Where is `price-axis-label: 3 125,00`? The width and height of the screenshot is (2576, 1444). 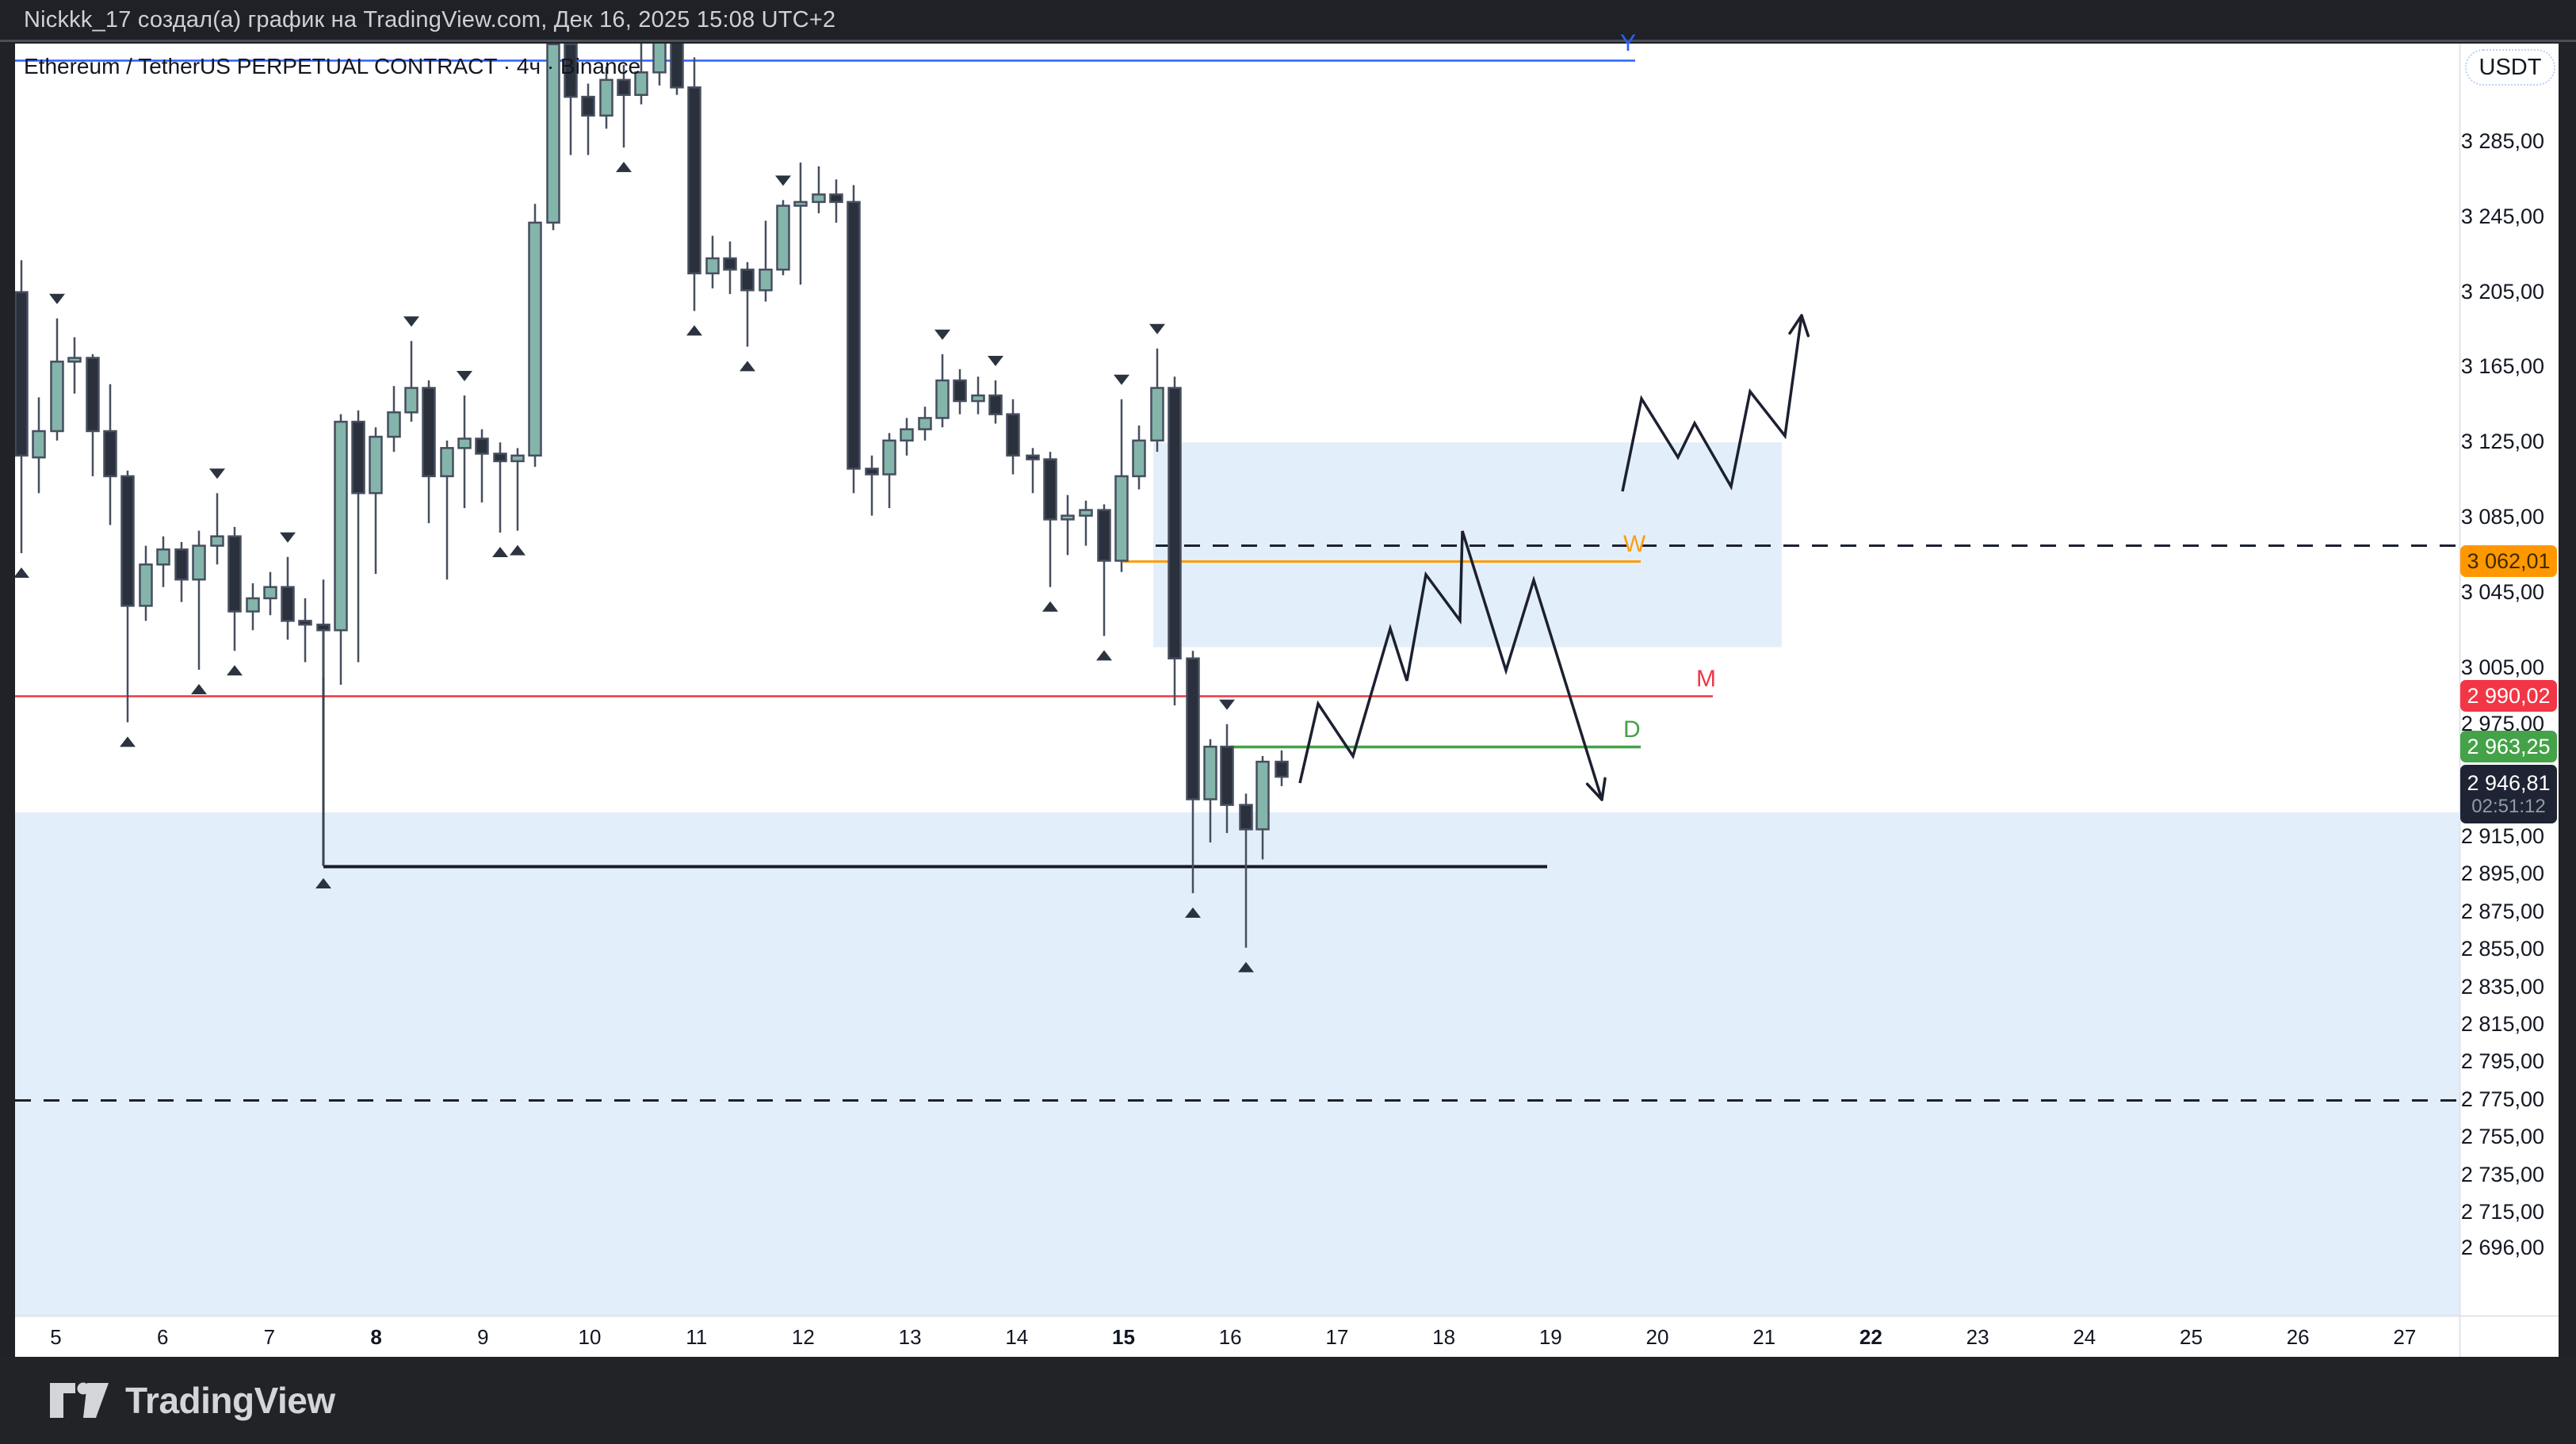
price-axis-label: 3 125,00 is located at coordinates (2502, 442).